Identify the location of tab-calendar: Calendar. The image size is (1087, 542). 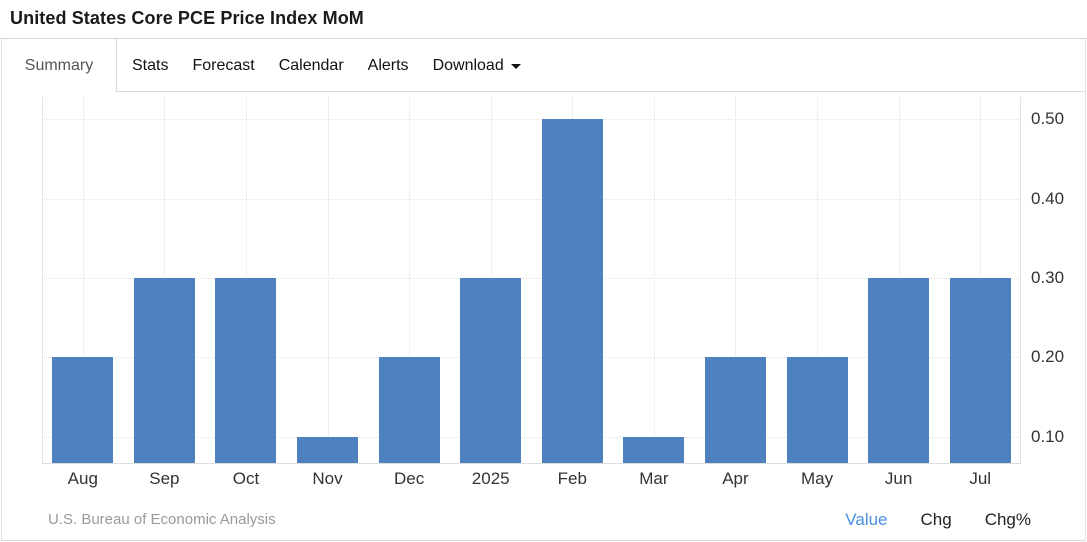
(311, 65).